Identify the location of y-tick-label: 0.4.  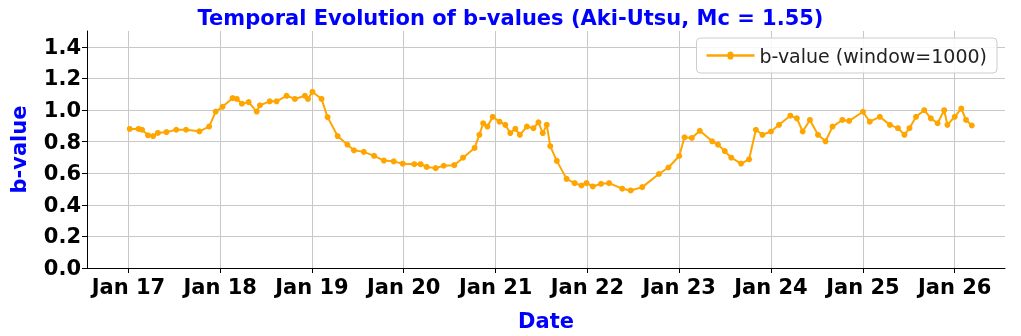
(62, 204).